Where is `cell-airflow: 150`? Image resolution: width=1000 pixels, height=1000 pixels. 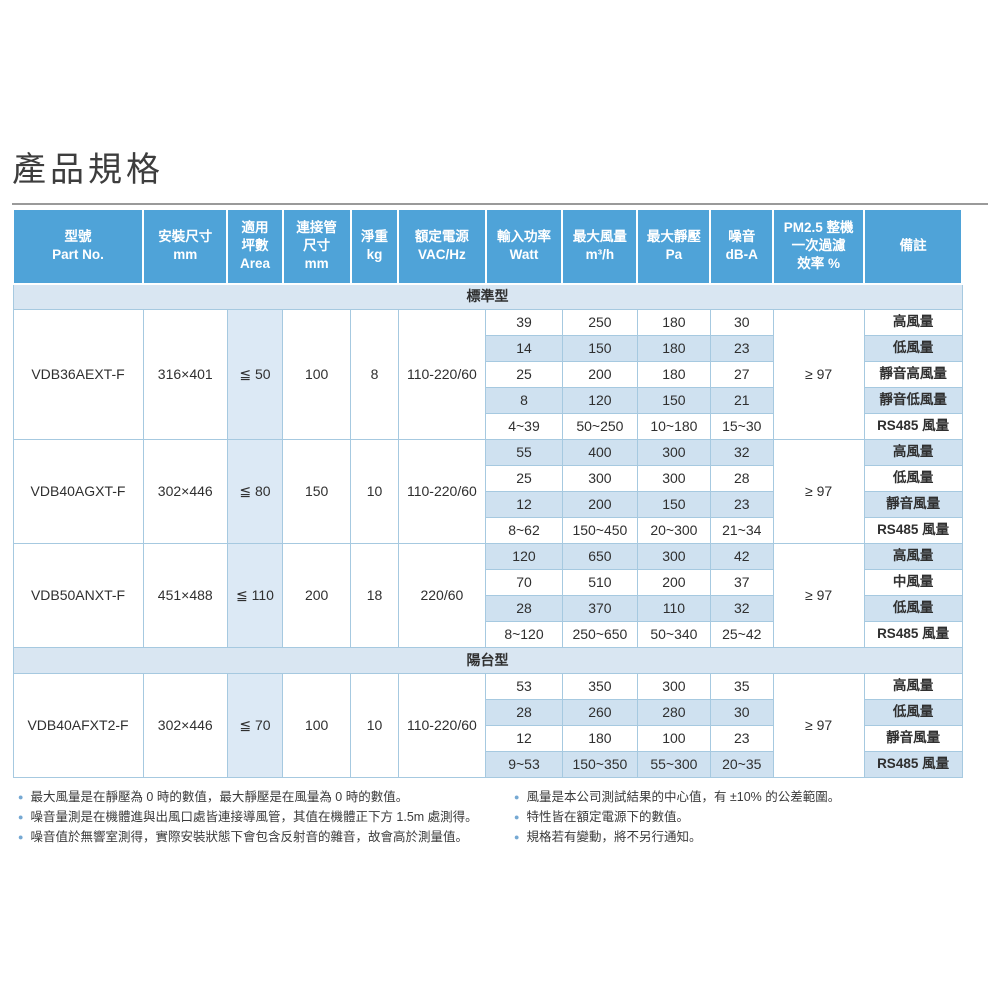
cell-airflow: 150 is located at coordinates (599, 349).